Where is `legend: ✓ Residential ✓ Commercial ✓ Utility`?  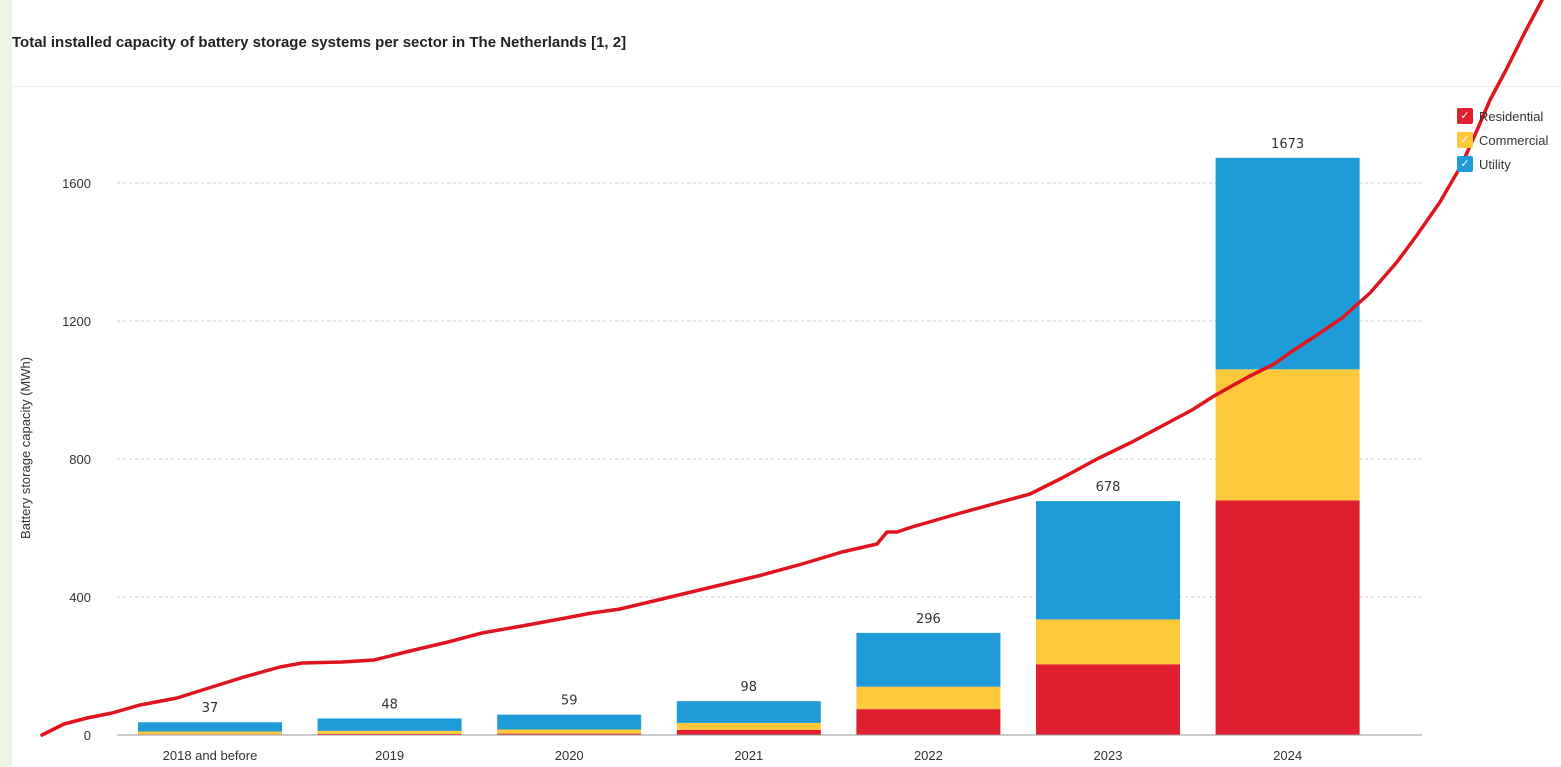
legend: ✓ Residential ✓ Commercial ✓ Utility is located at coordinates (1502, 140).